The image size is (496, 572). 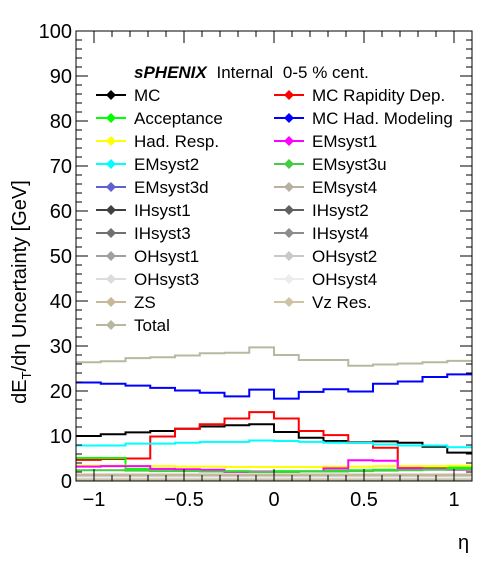 I want to click on legend-label-emsyst4: EMsyst4, so click(x=344, y=187).